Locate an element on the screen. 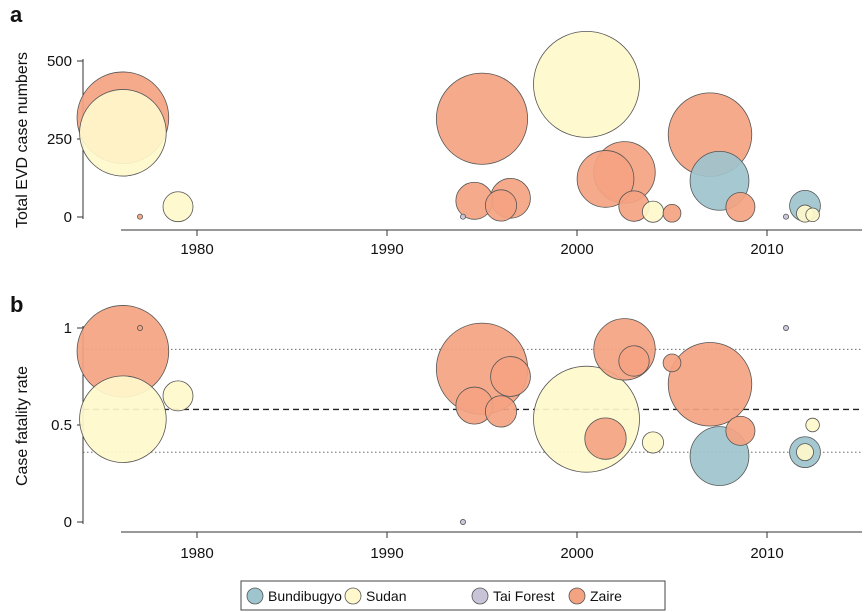  legend: Bundibugyo Sudan Tai Forest Zaire is located at coordinates (453, 595).